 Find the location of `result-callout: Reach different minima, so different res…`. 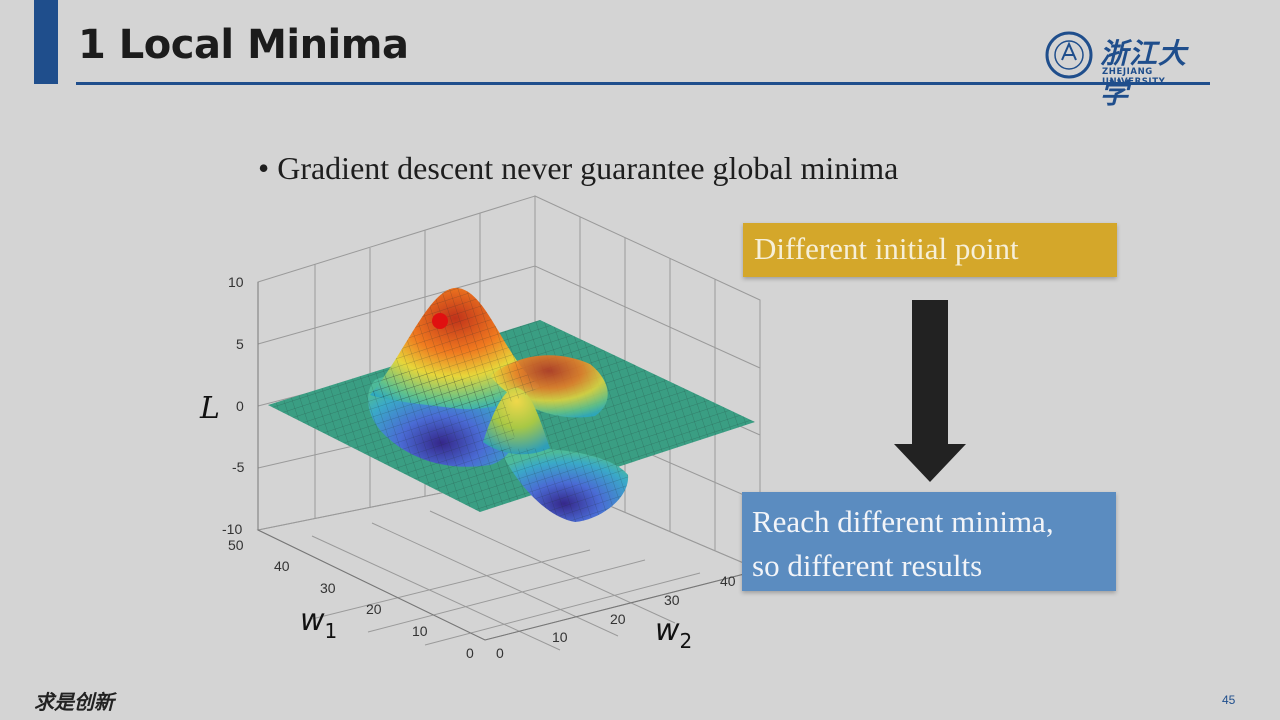

result-callout: Reach different minima, so different res… is located at coordinates (929, 541).